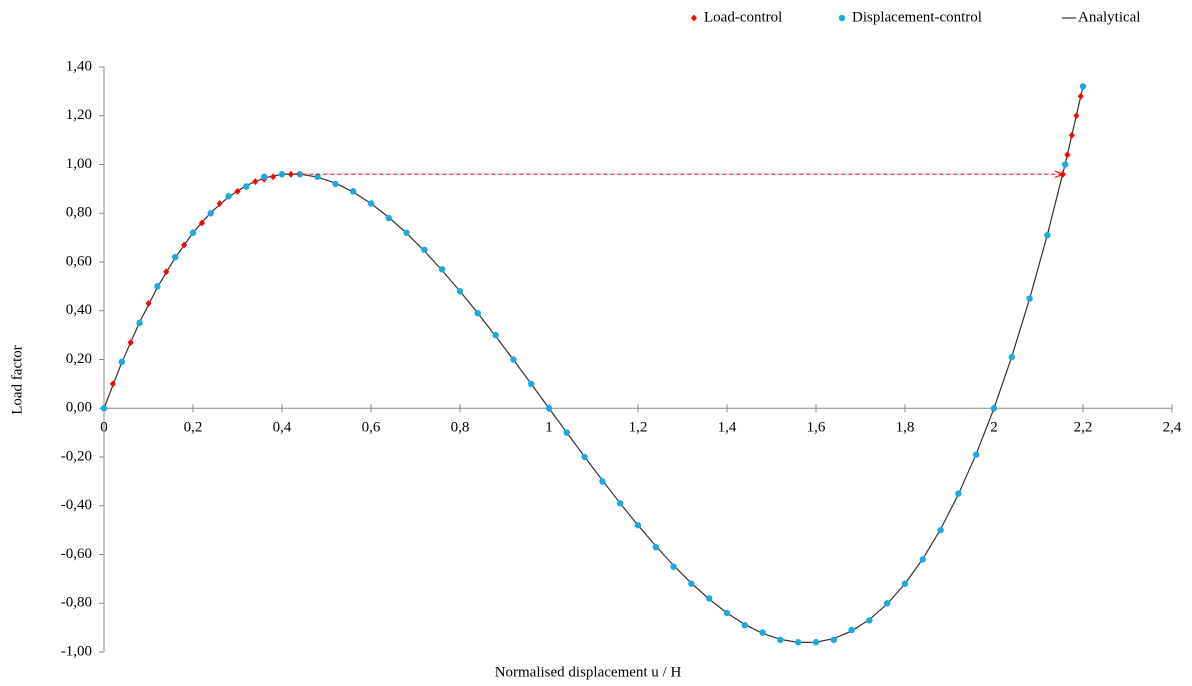 The height and width of the screenshot is (686, 1192). Describe the element at coordinates (79, 310) in the screenshot. I see `y-tick-label: 0,40` at that location.